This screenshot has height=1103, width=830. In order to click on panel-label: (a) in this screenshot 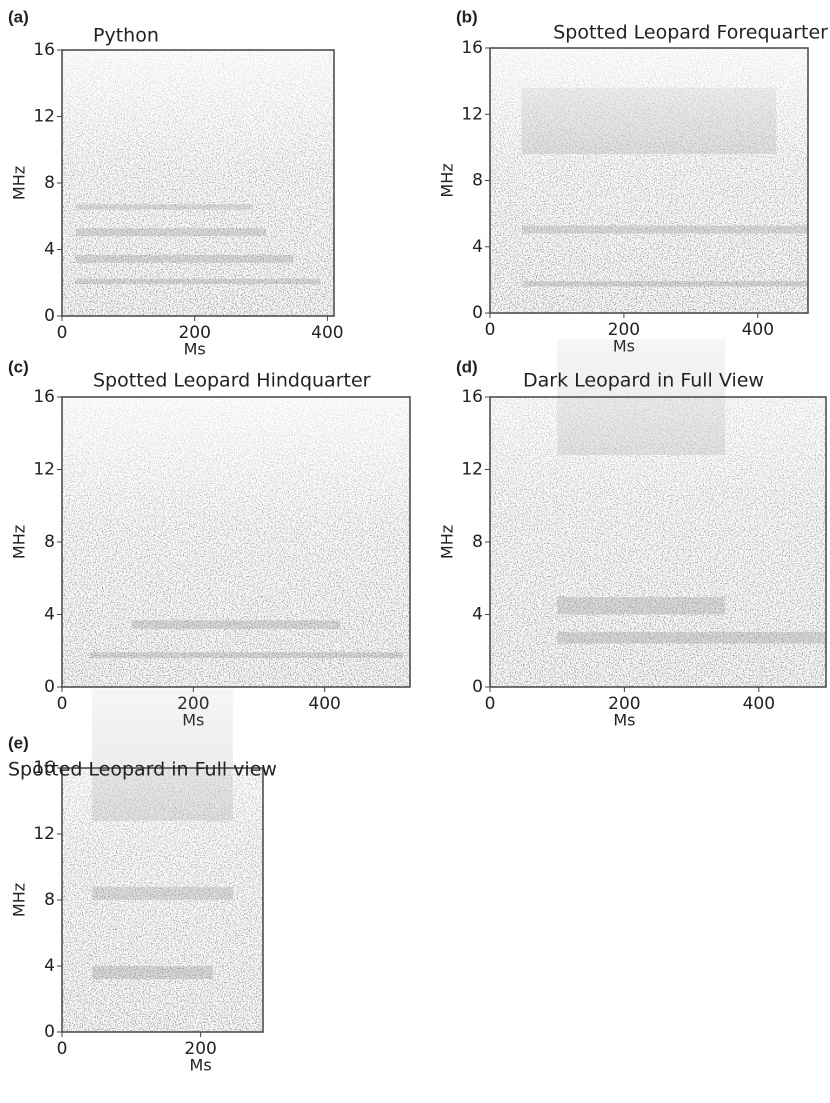, I will do `click(18, 16)`.